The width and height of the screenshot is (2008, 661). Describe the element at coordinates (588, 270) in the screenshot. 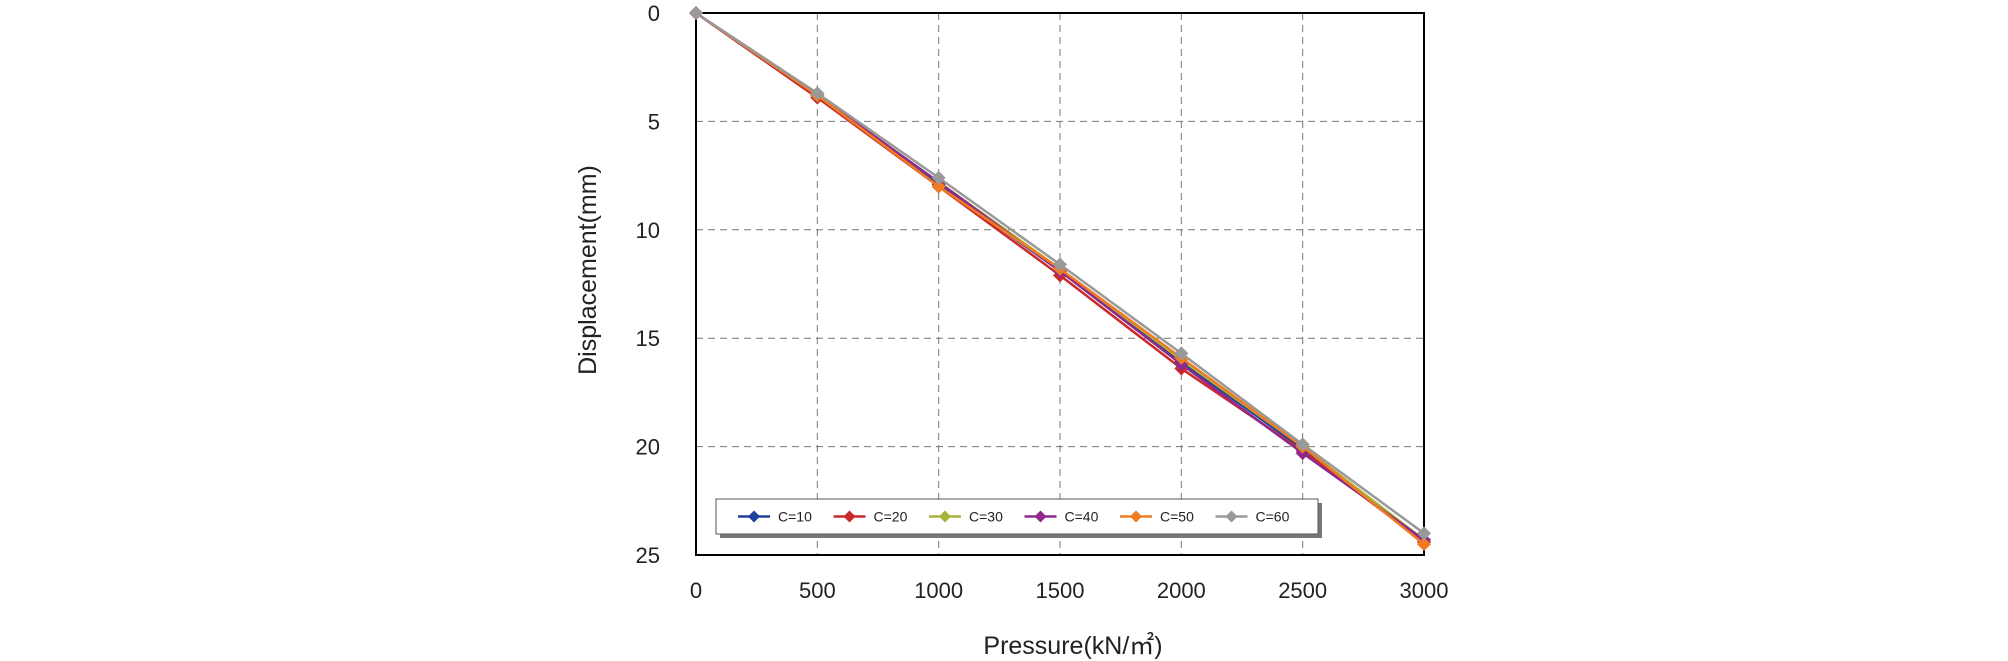

I see `y-axis-title: Displacement(mm)` at that location.